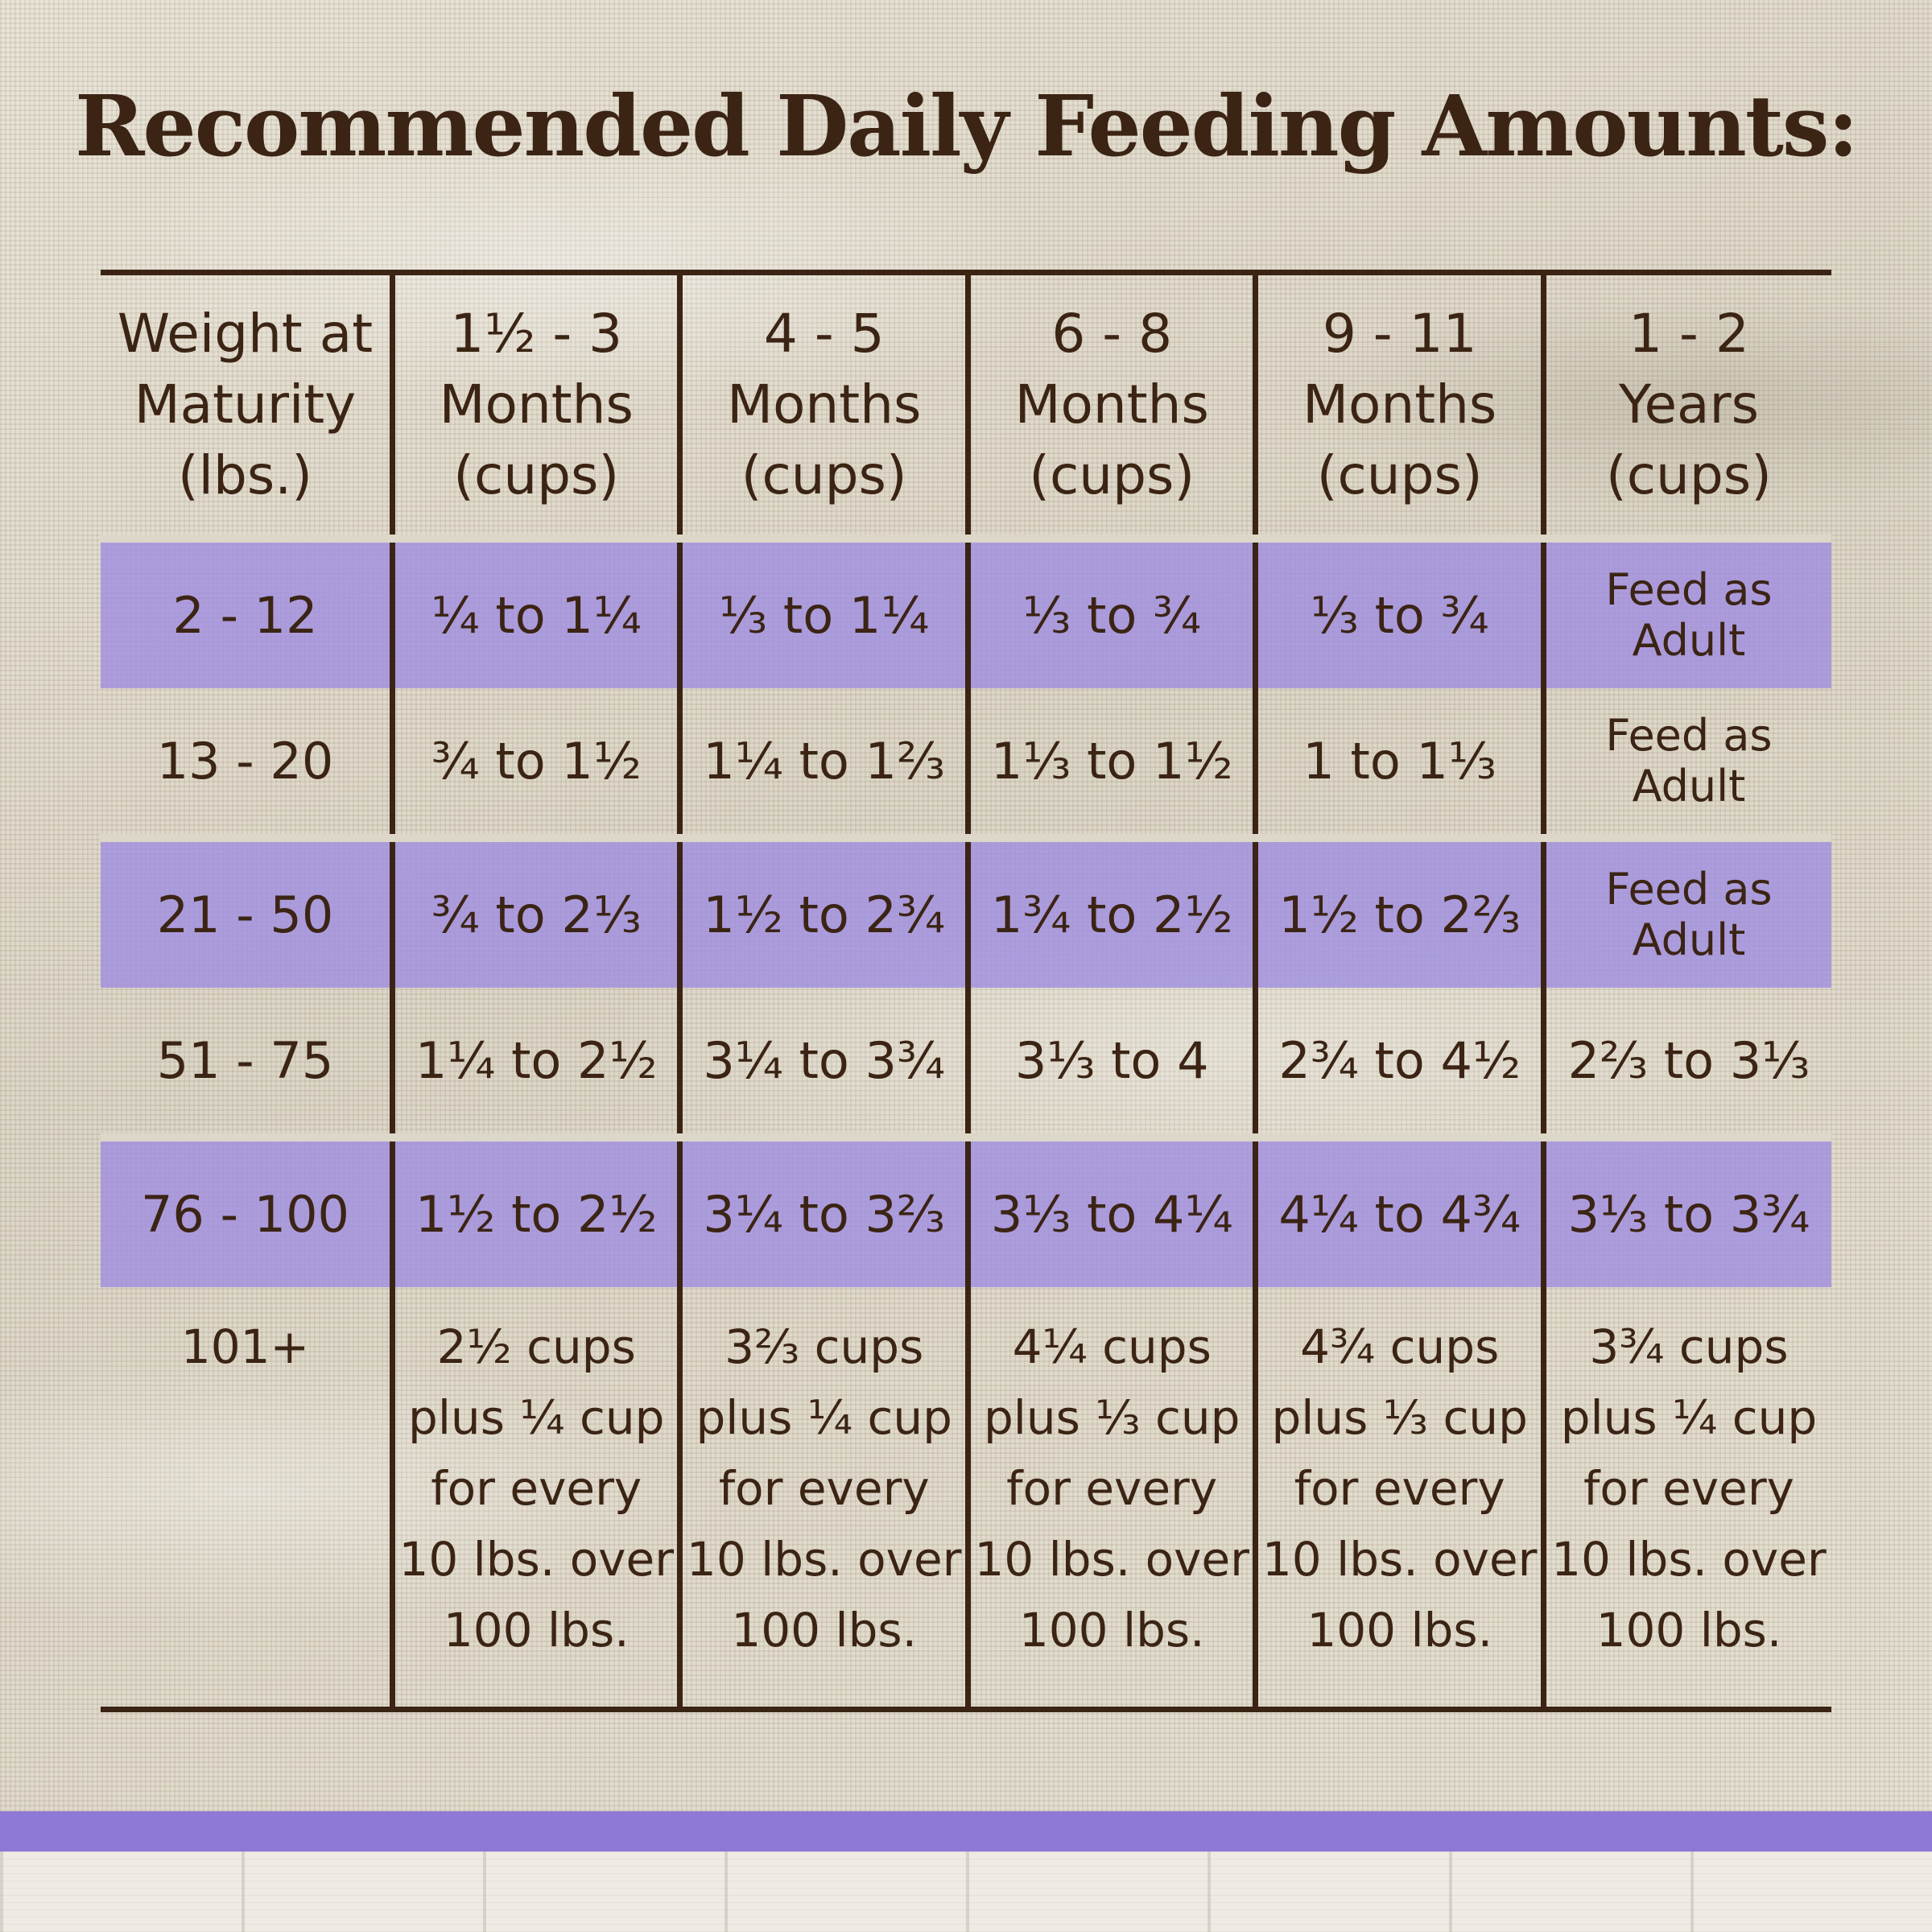 Image resolution: width=1932 pixels, height=1932 pixels. Describe the element at coordinates (966, 1831) in the screenshot. I see `bottom-accent-bar` at that location.